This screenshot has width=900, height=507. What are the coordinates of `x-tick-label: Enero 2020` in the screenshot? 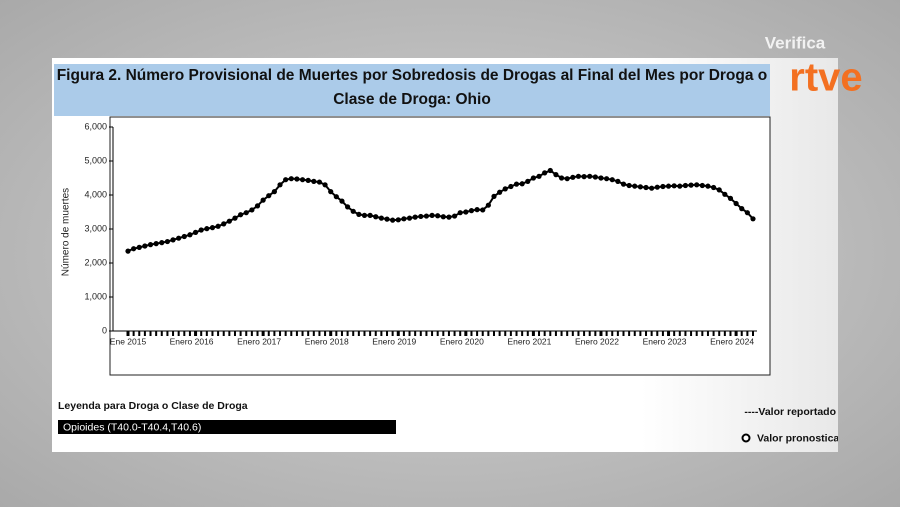 It's located at (462, 341).